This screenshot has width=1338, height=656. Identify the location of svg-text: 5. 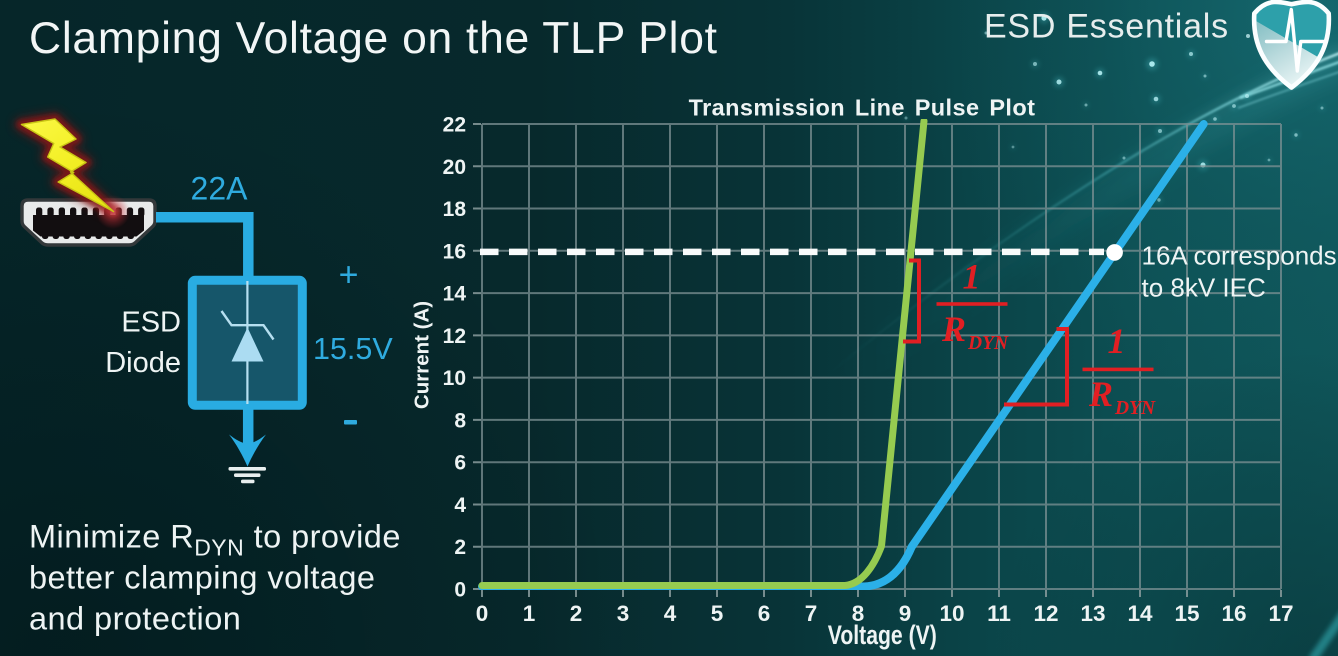
(717, 613).